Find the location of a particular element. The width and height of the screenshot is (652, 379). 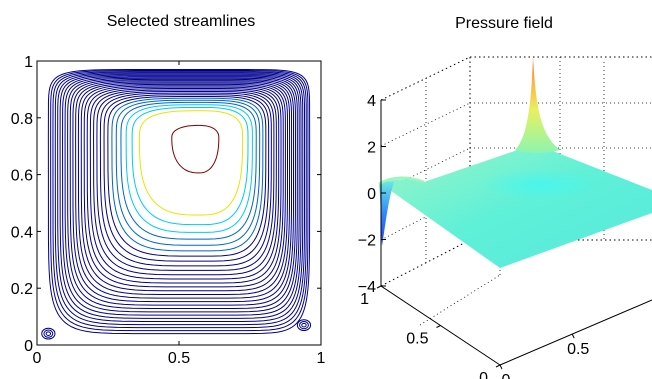

y-tick-label: 0.2 is located at coordinates (22, 289).